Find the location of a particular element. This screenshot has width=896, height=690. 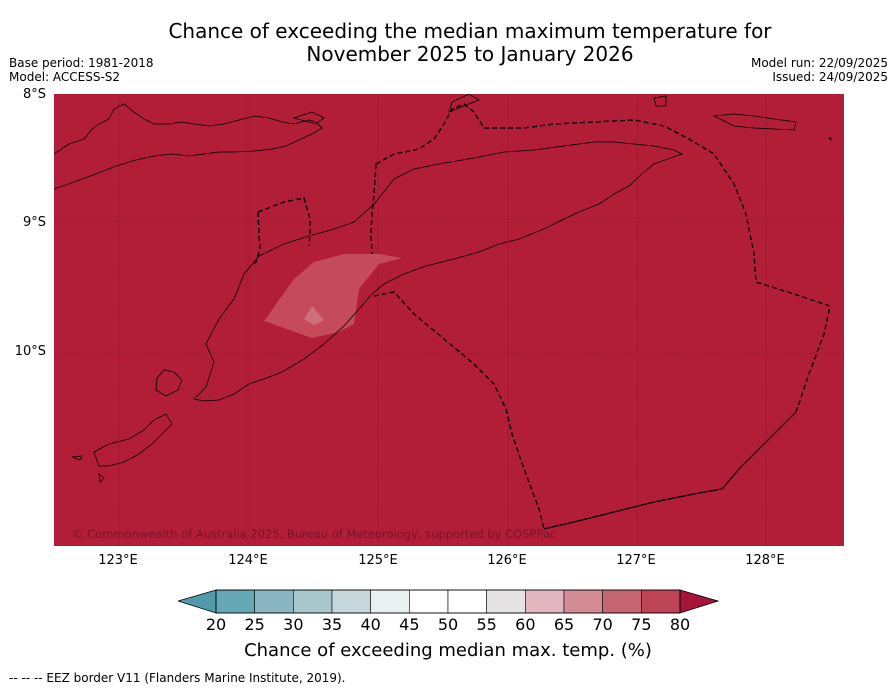

model-name: Model: ACCESS-S2 is located at coordinates (65, 77).